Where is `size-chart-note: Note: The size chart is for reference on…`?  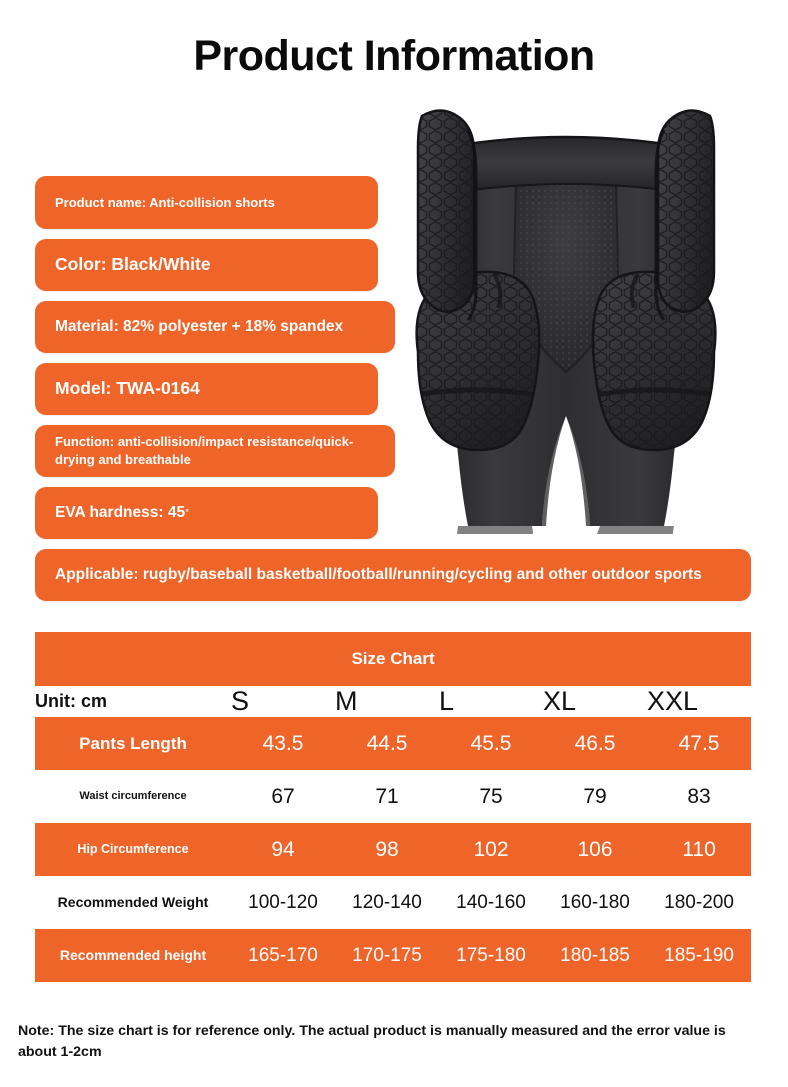
size-chart-note: Note: The size chart is for reference on… is located at coordinates (372, 1042).